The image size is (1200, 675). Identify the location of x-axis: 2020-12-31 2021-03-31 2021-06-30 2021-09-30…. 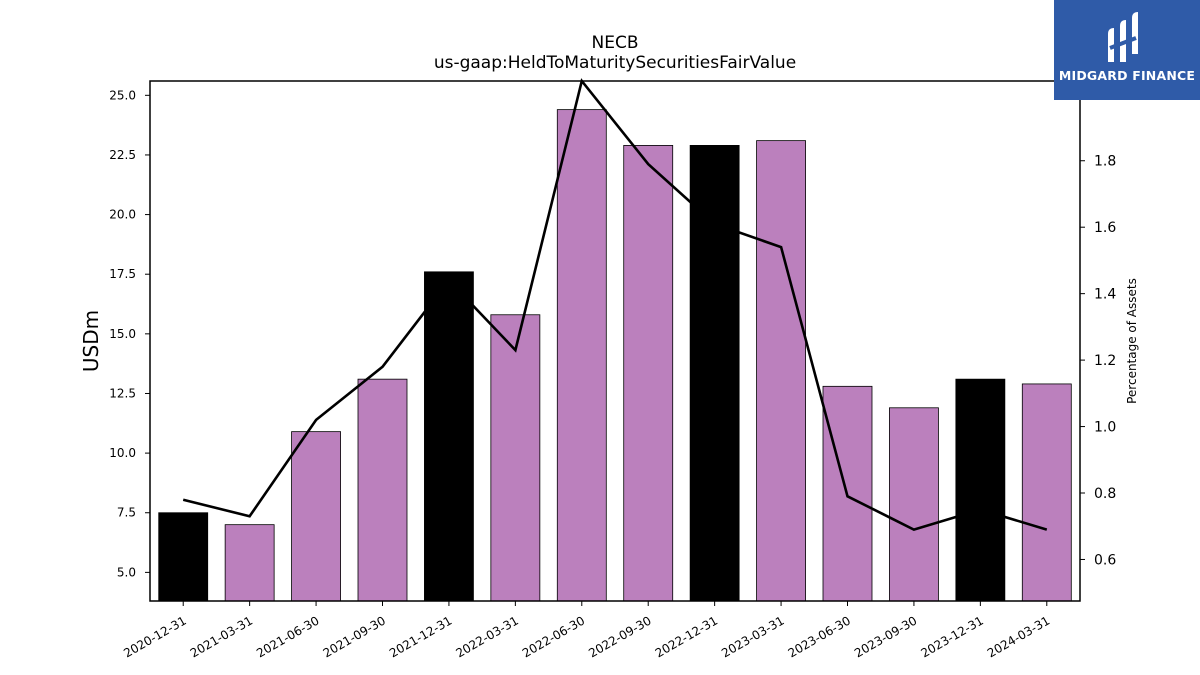
(586, 630).